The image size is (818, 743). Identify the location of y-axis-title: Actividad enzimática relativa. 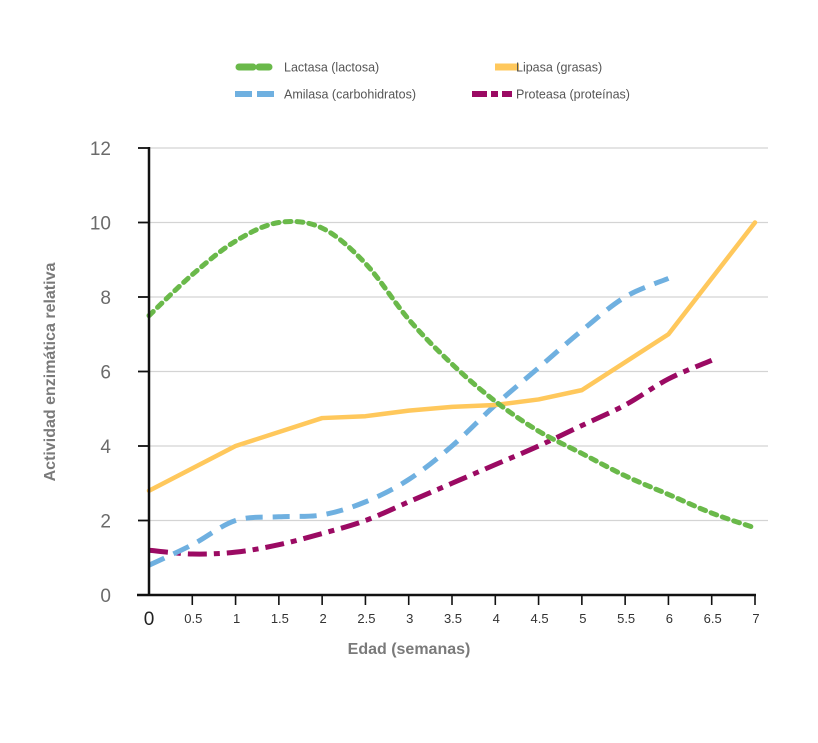
(50, 372).